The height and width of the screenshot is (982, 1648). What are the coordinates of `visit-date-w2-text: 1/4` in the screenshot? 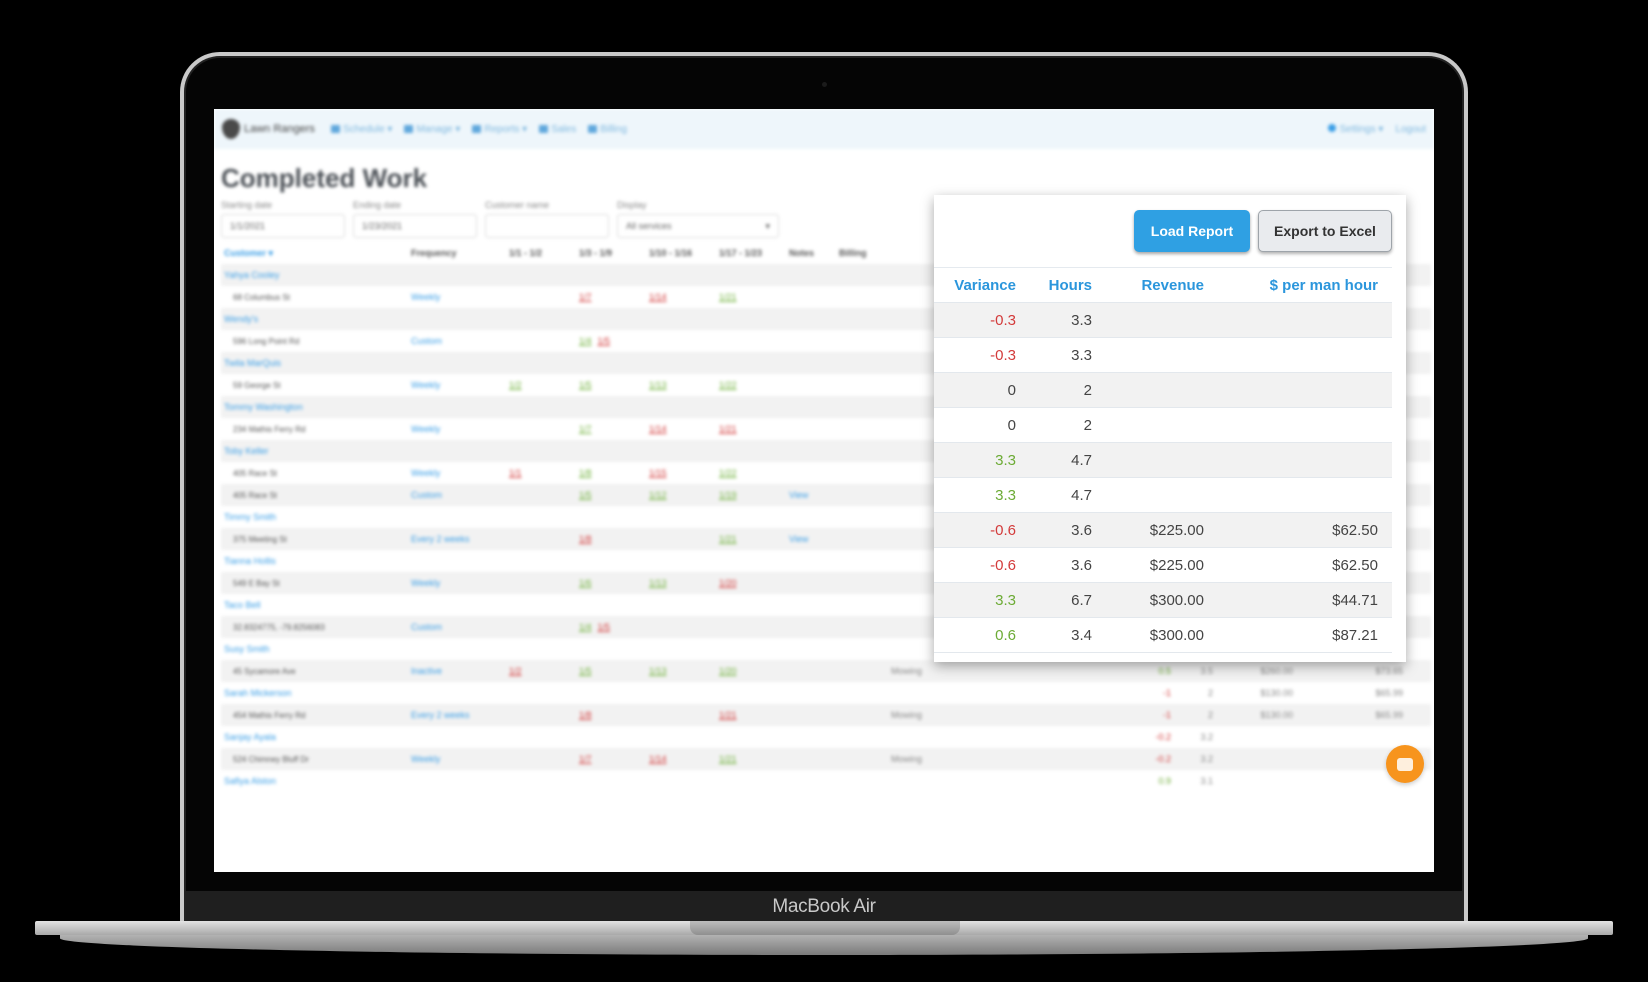 It's located at (585, 627).